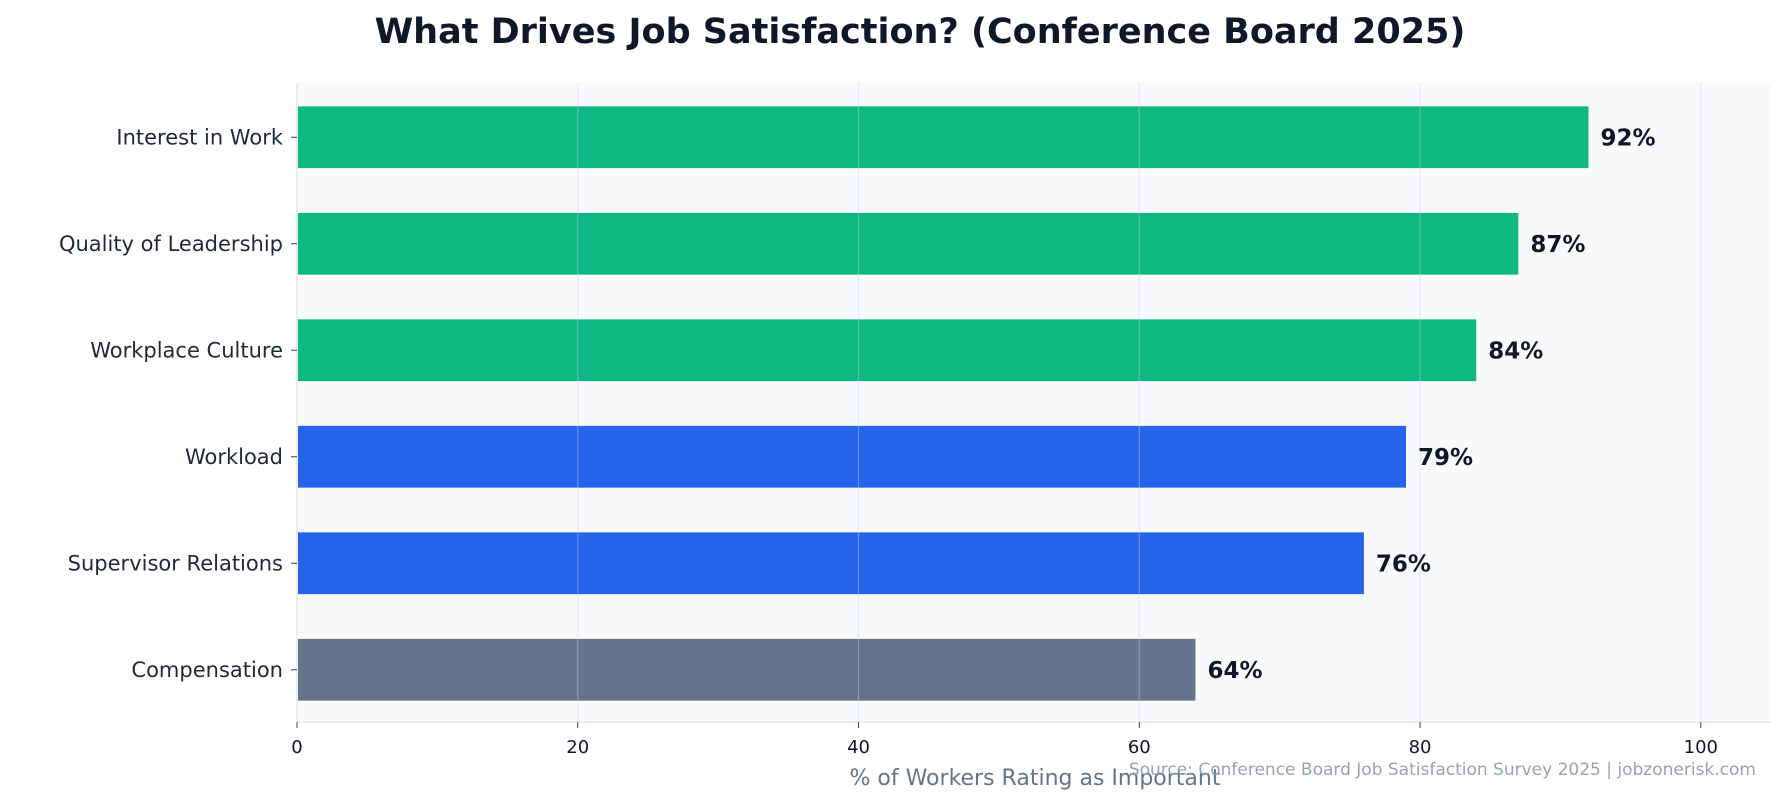  Describe the element at coordinates (1557, 245) in the screenshot. I see `data-label: 87%` at that location.